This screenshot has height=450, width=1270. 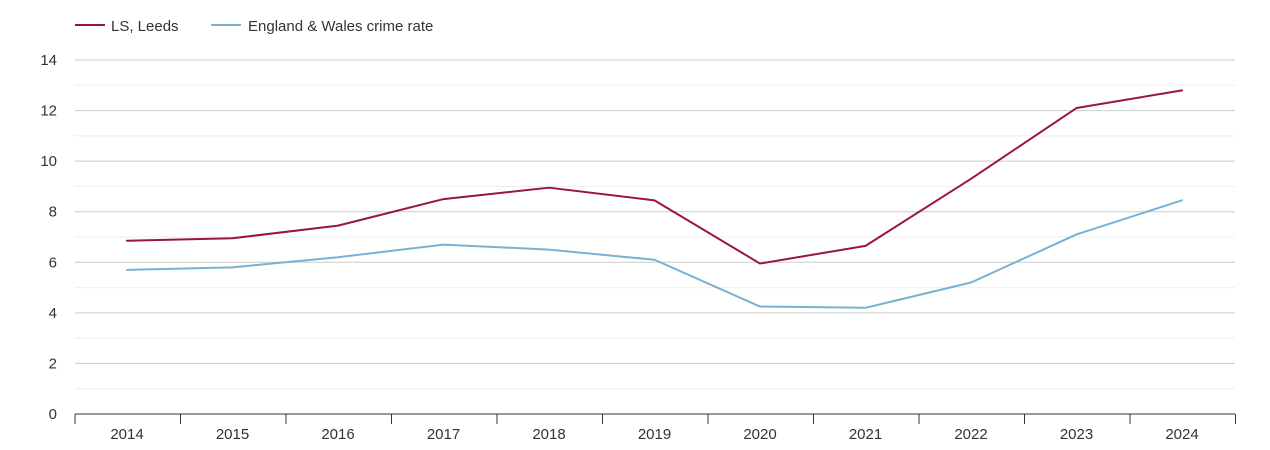 What do you see at coordinates (655, 260) in the screenshot?
I see `data-point-england-wales-2019` at bounding box center [655, 260].